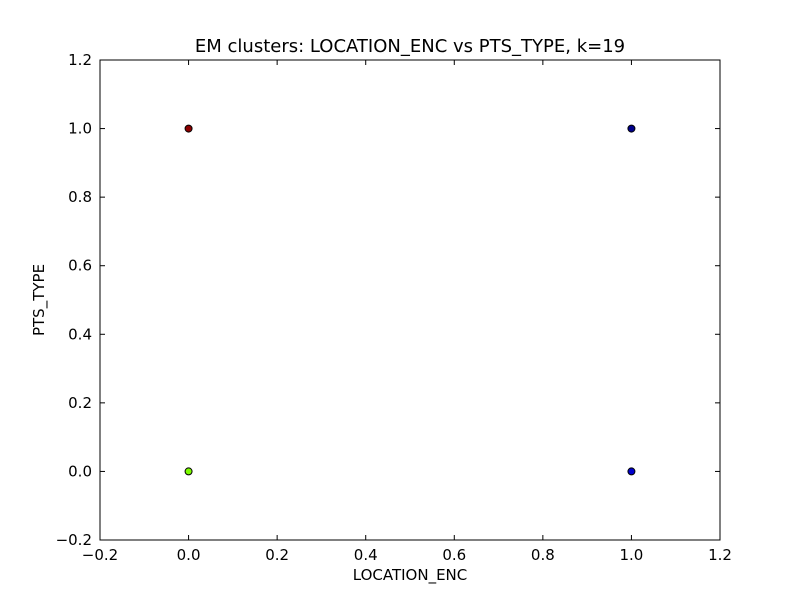  Describe the element at coordinates (277, 555) in the screenshot. I see `x-tick-label: 0.2` at that location.